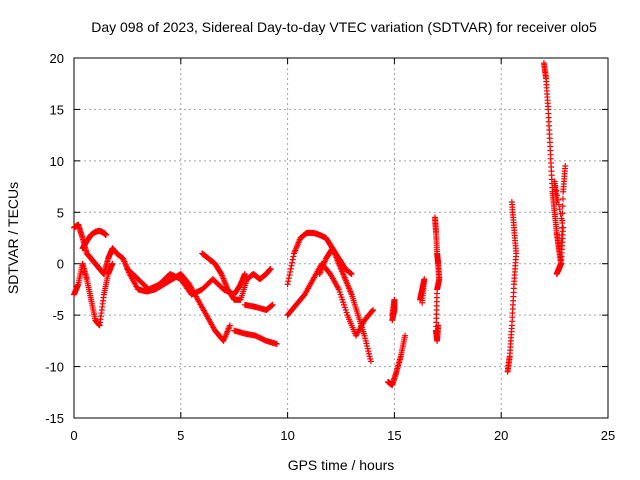 Image resolution: width=640 pixels, height=480 pixels. What do you see at coordinates (94, 239) in the screenshot?
I see `series-track-c` at bounding box center [94, 239].